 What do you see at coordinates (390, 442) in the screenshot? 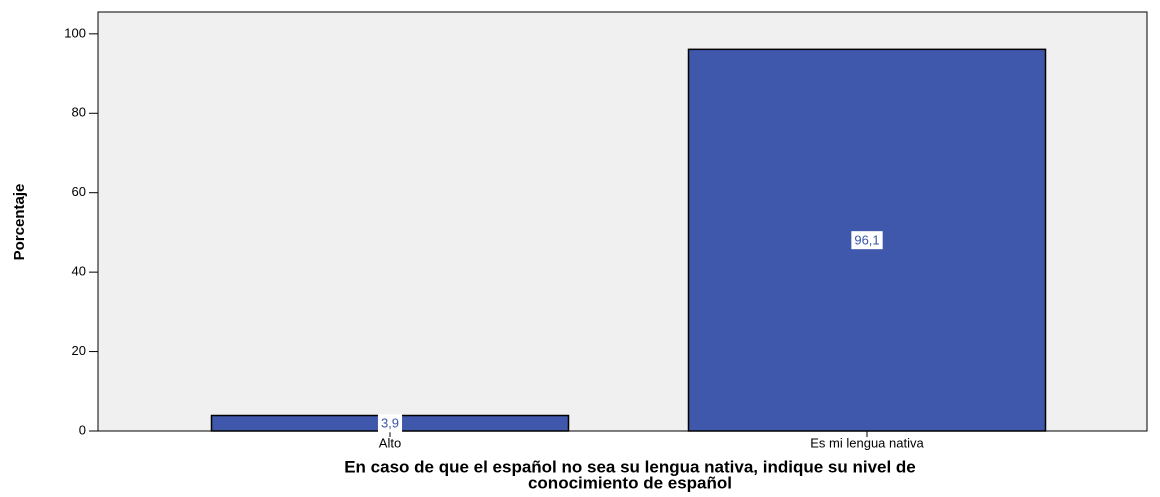
I see `x-tick-label: Alto` at bounding box center [390, 442].